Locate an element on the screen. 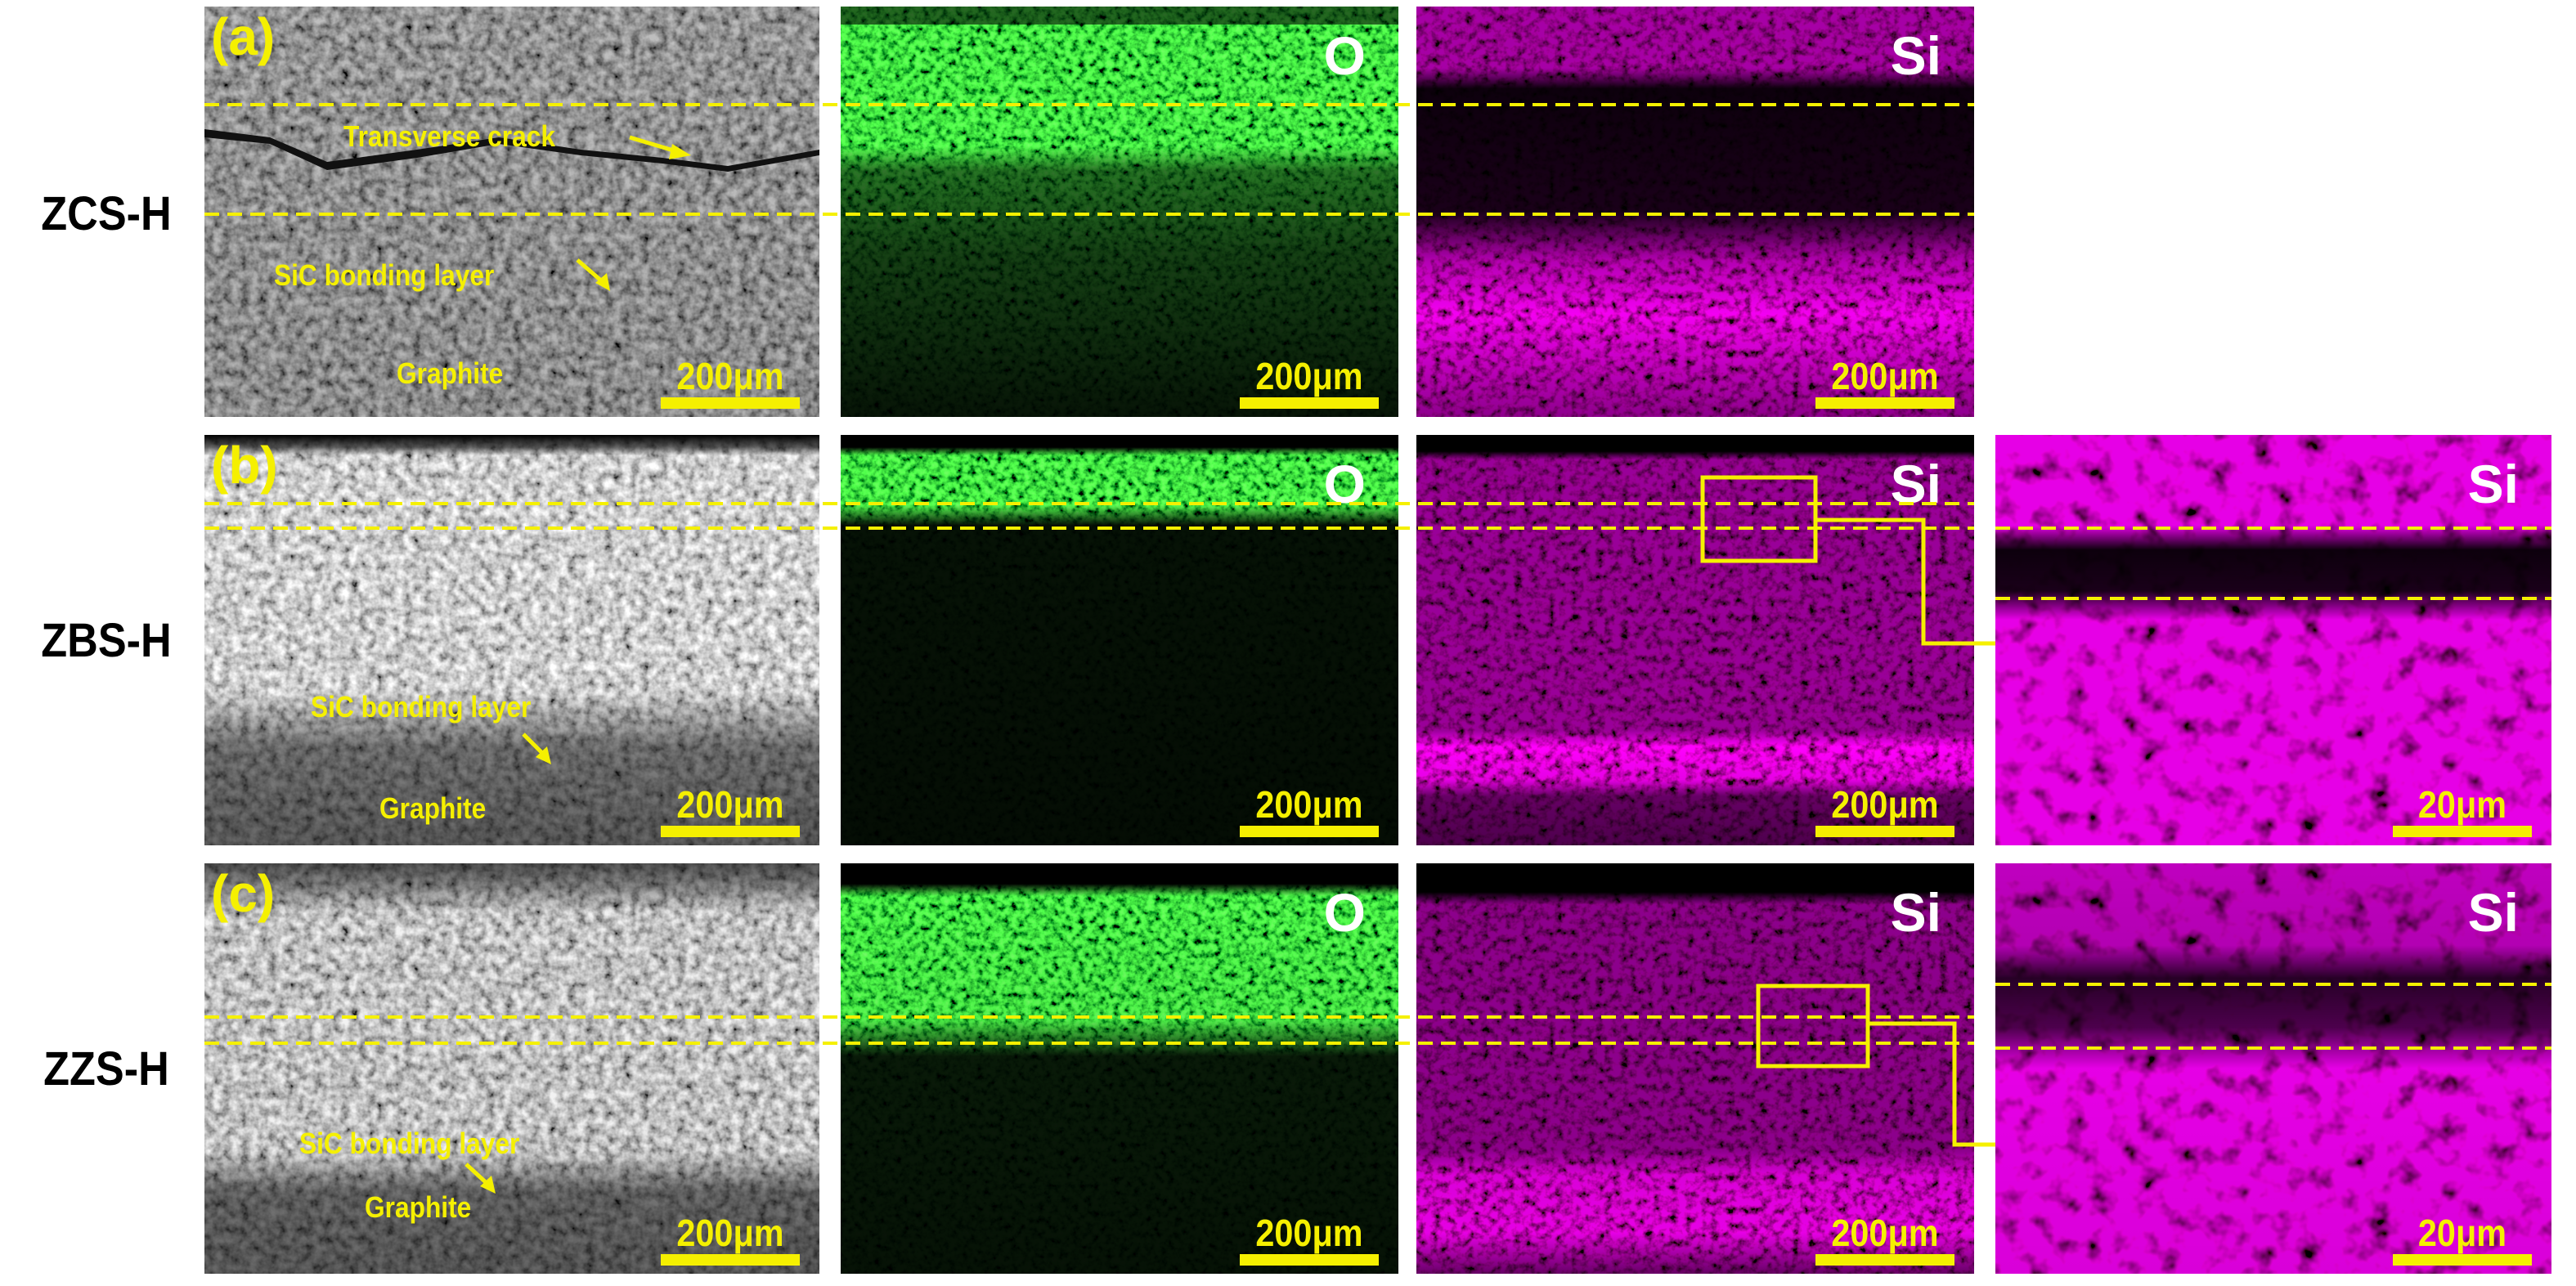  row-label-zcs-h: ZCS-H is located at coordinates (106, 213).